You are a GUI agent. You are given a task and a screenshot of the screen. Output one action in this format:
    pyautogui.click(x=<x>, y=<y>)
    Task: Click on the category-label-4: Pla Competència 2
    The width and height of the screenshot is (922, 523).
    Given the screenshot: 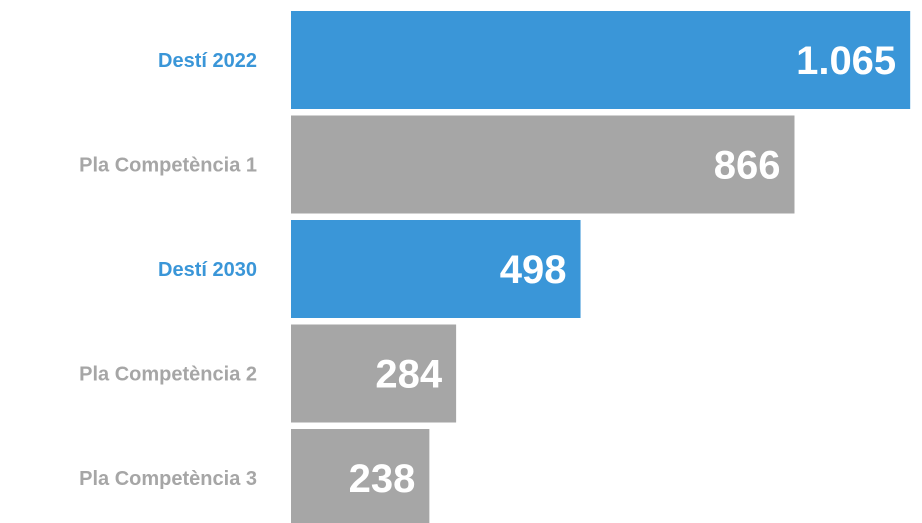 What is the action you would take?
    pyautogui.click(x=168, y=375)
    